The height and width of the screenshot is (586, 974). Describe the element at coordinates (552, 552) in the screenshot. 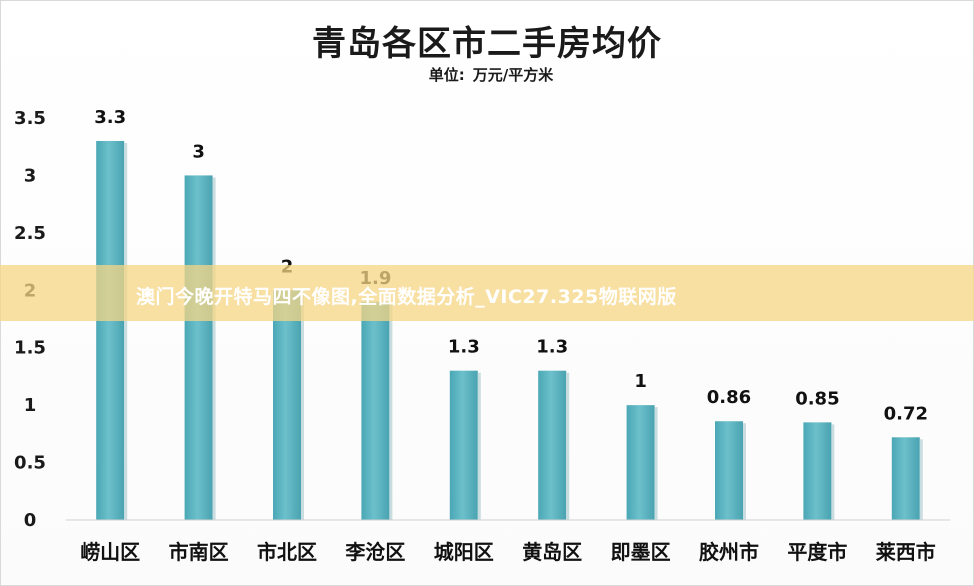

I see `category-label: 黄岛区` at that location.